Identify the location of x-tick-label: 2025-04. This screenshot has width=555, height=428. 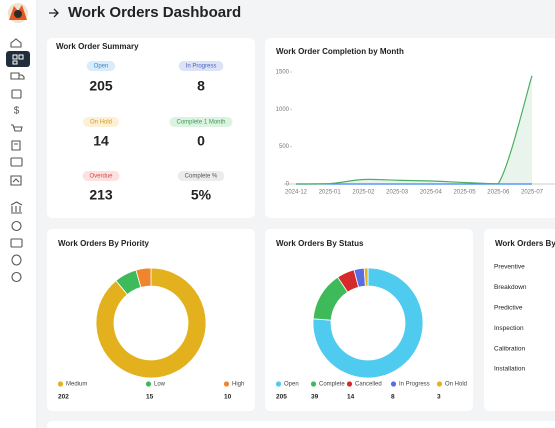
(431, 193).